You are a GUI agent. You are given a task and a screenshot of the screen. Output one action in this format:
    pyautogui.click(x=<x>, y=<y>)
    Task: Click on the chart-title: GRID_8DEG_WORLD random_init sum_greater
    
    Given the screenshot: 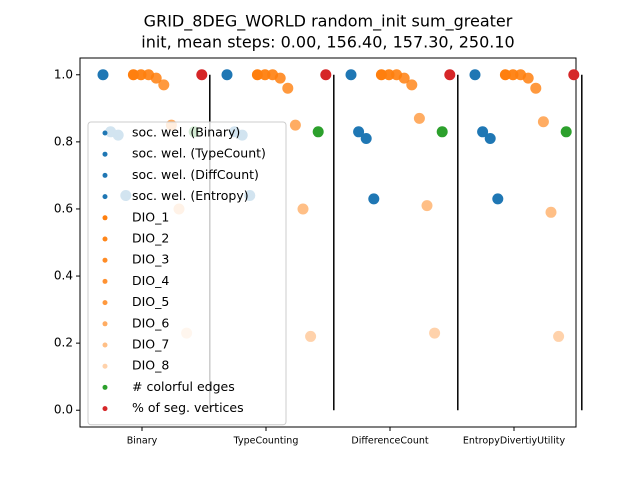 What is the action you would take?
    pyautogui.click(x=328, y=22)
    